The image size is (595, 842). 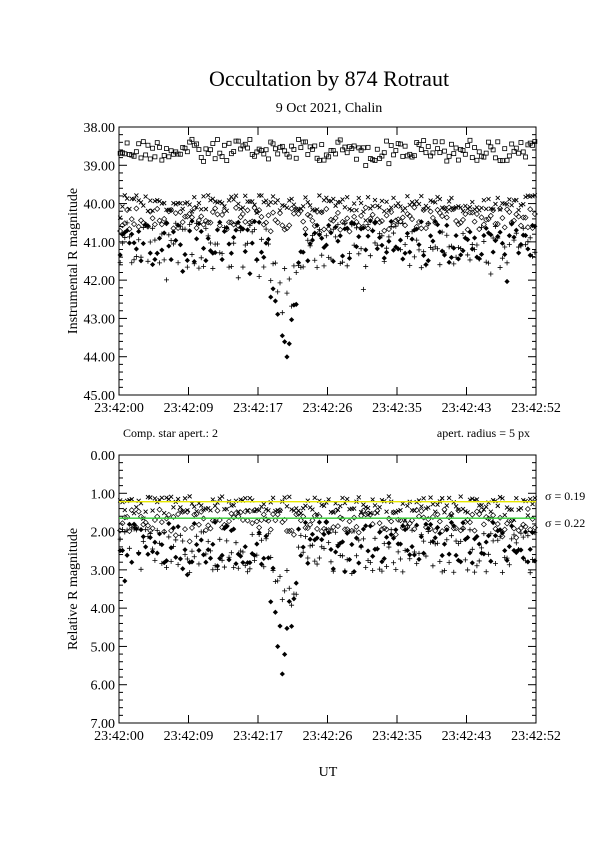 What do you see at coordinates (73, 261) in the screenshot?
I see `top-y-axis-label: Instrumental R magnitude` at bounding box center [73, 261].